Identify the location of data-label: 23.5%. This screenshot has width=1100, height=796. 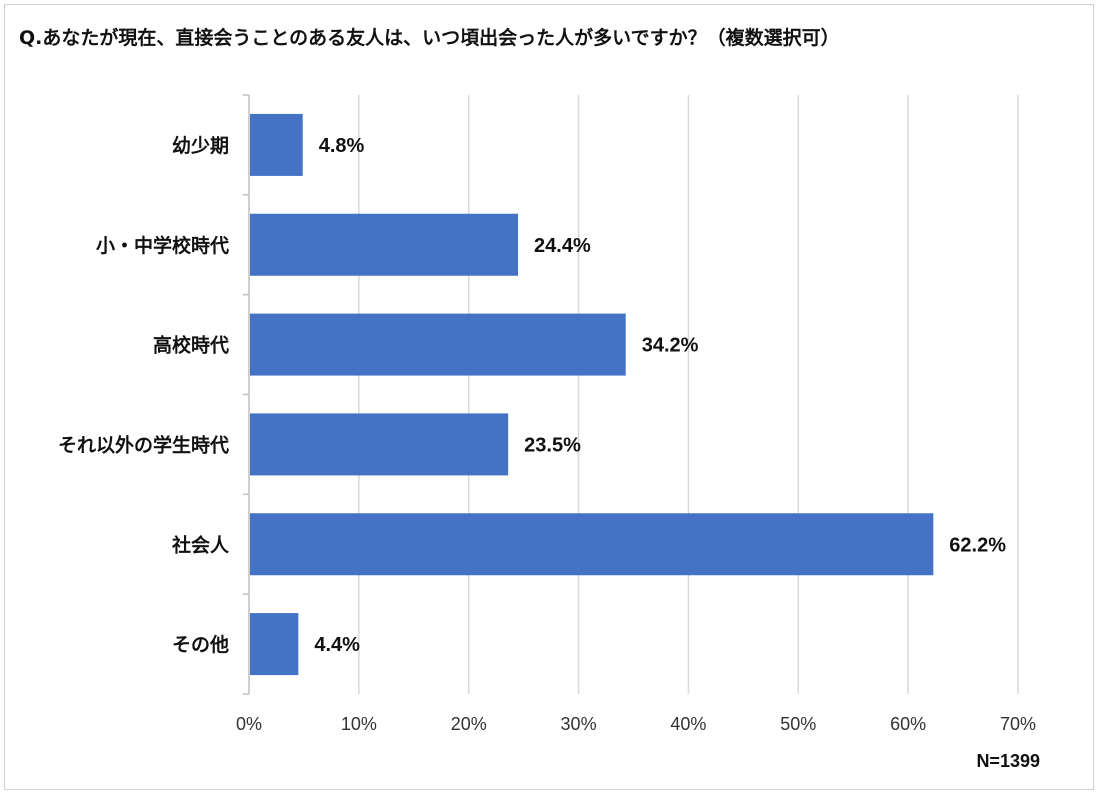
(552, 445).